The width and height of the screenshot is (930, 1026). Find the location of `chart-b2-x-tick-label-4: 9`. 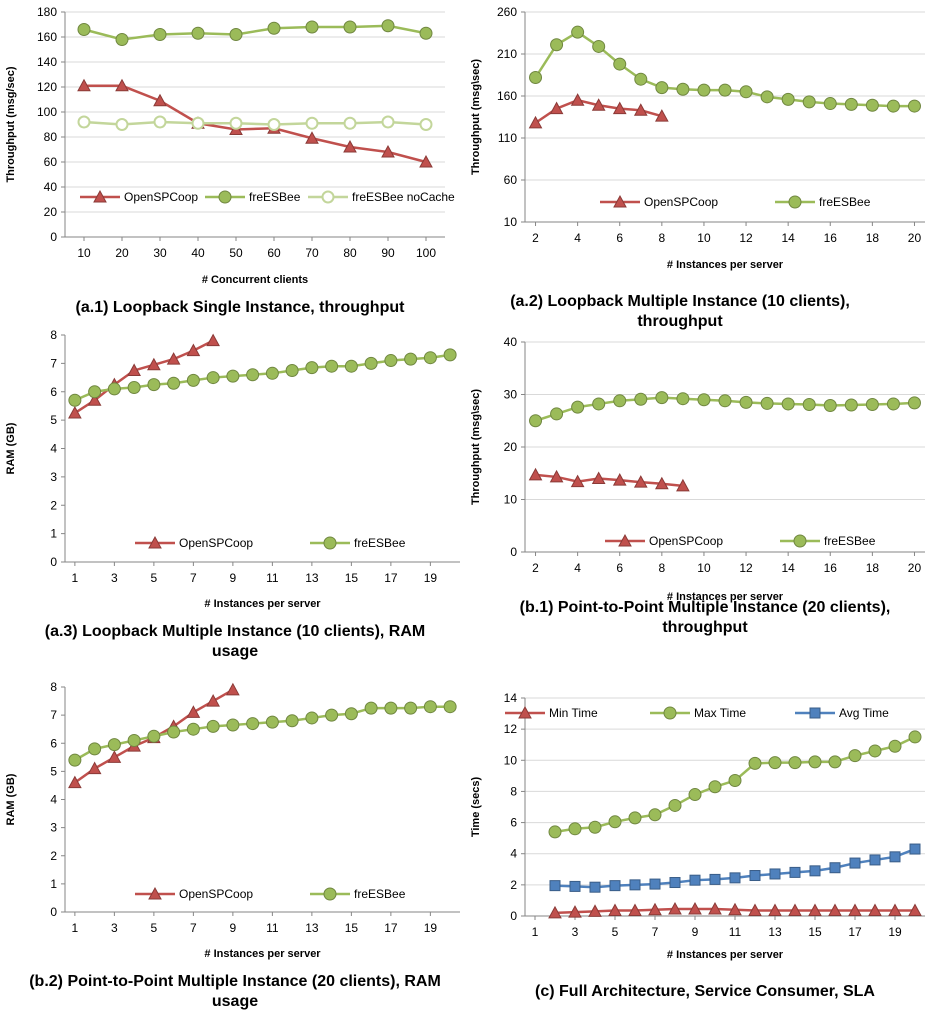

chart-b2-x-tick-label-4: 9 is located at coordinates (233, 928).